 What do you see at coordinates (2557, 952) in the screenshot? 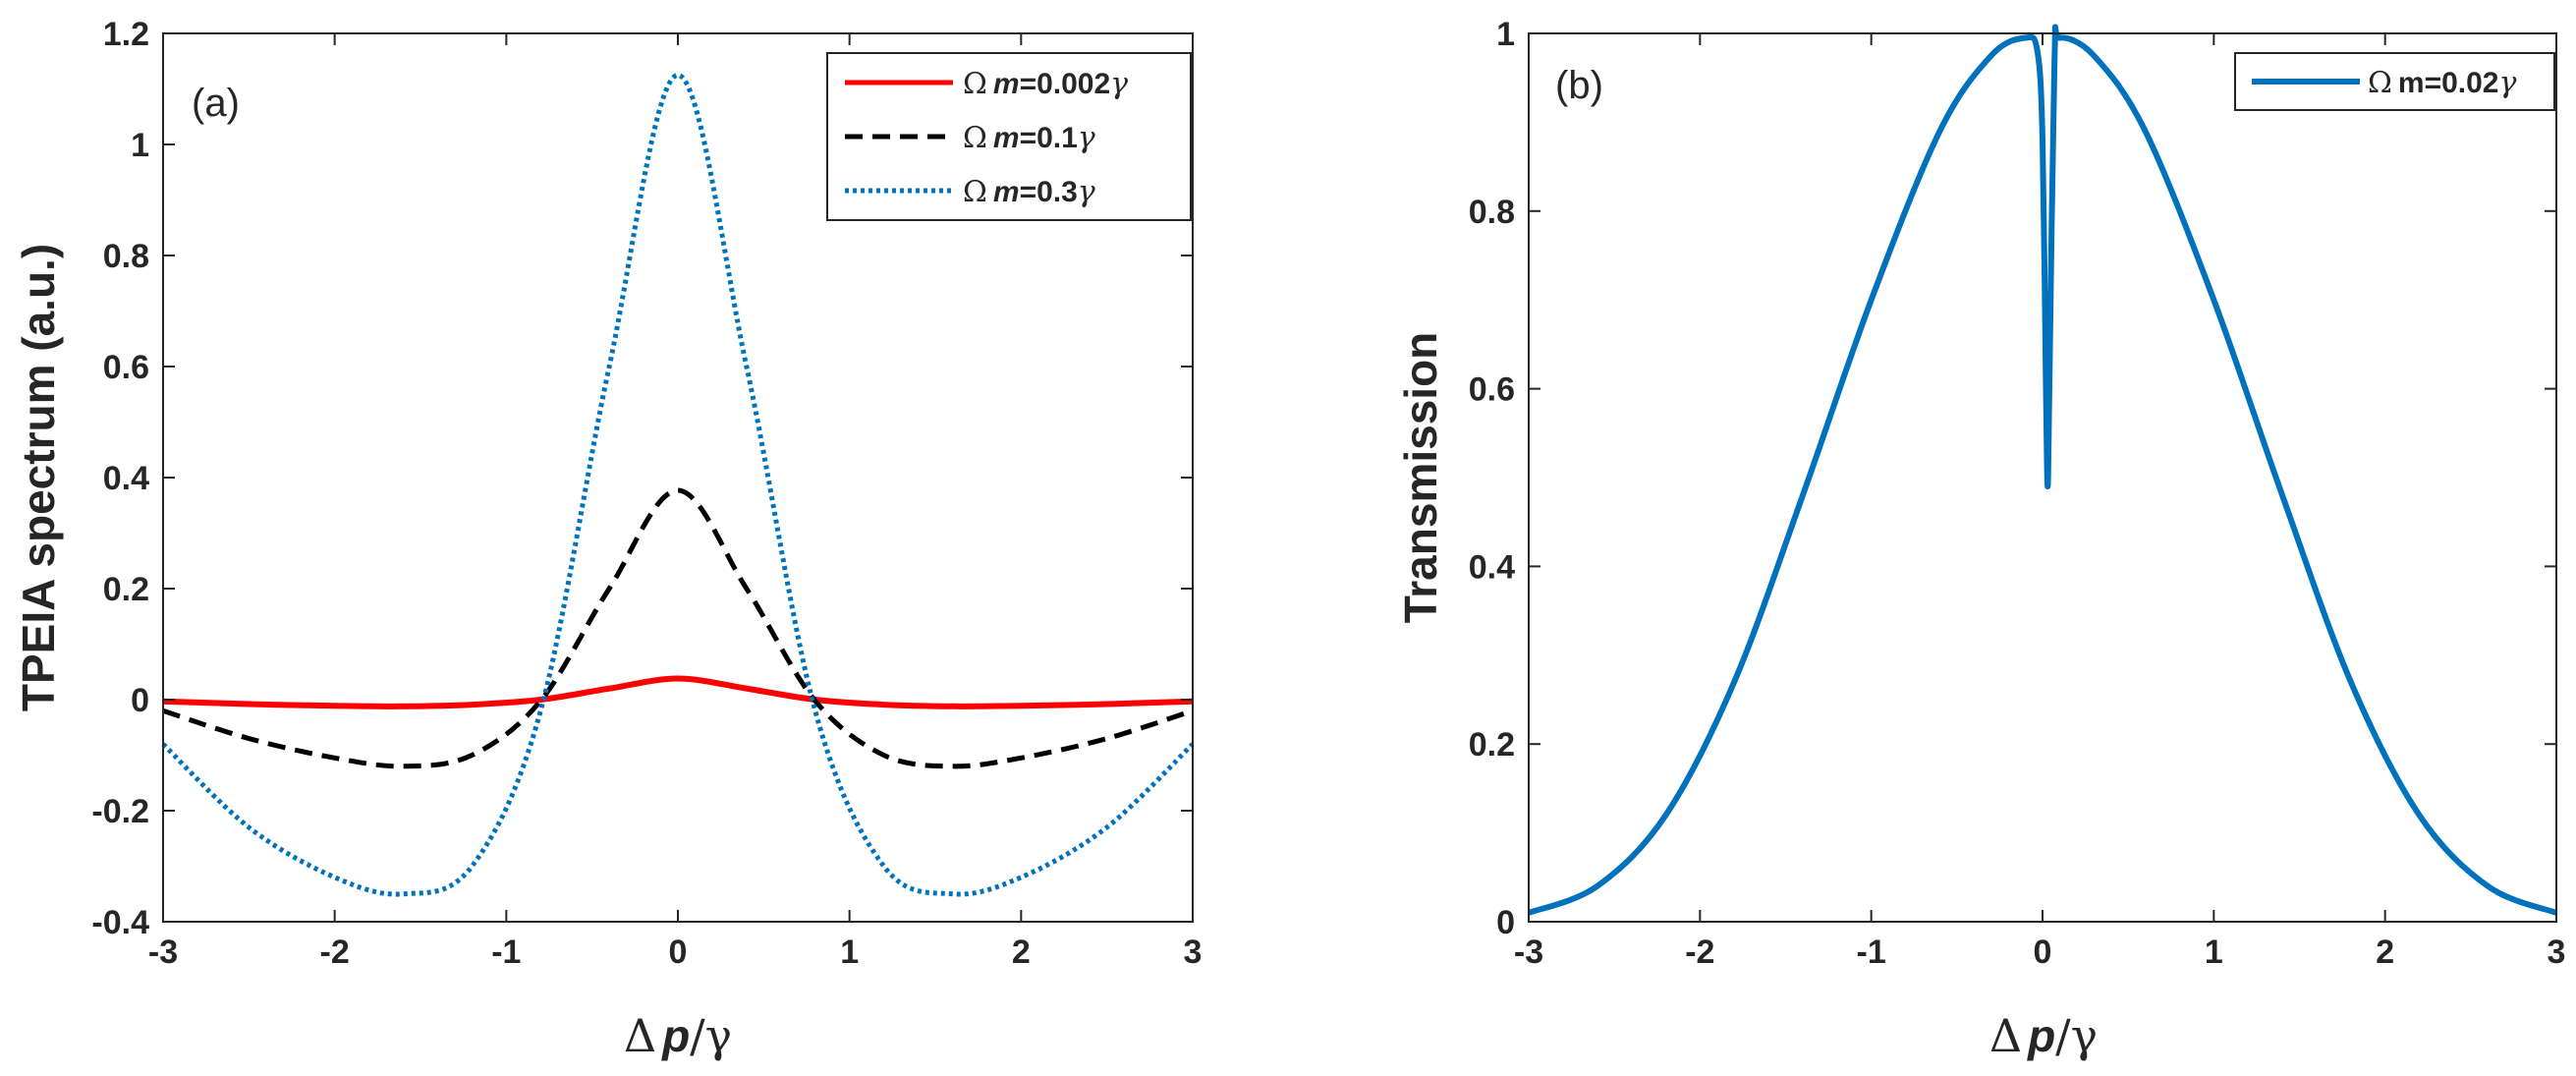
I see `x-tick-label-b-6: 3` at bounding box center [2557, 952].